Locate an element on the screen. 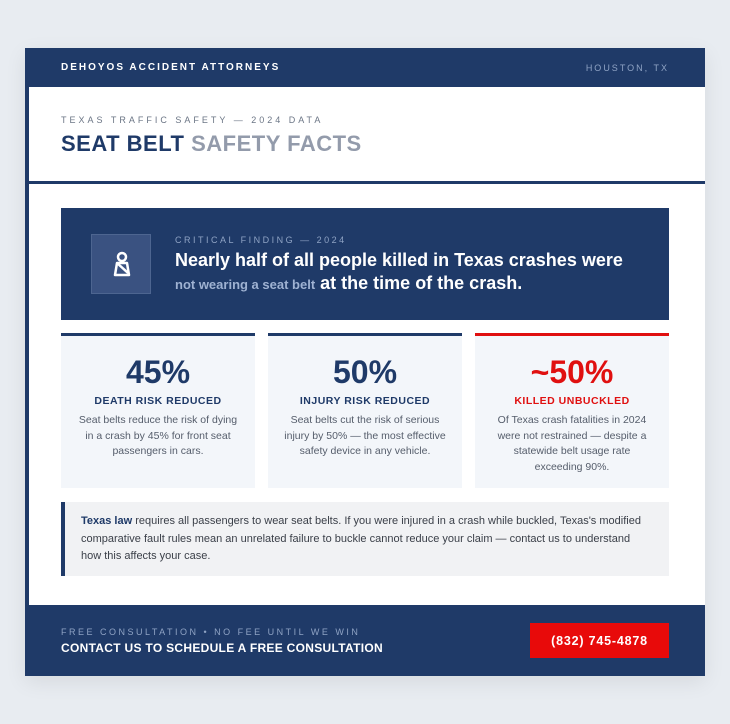 The height and width of the screenshot is (724, 730). title-accent: SAFETY FACTS is located at coordinates (276, 143).